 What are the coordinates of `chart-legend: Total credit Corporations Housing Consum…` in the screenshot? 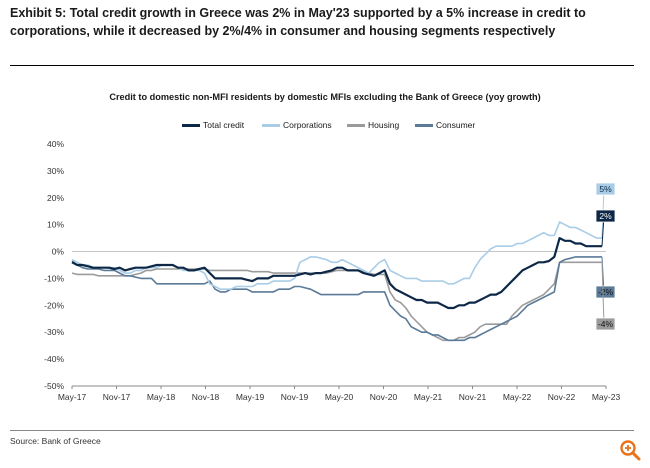 It's located at (325, 126).